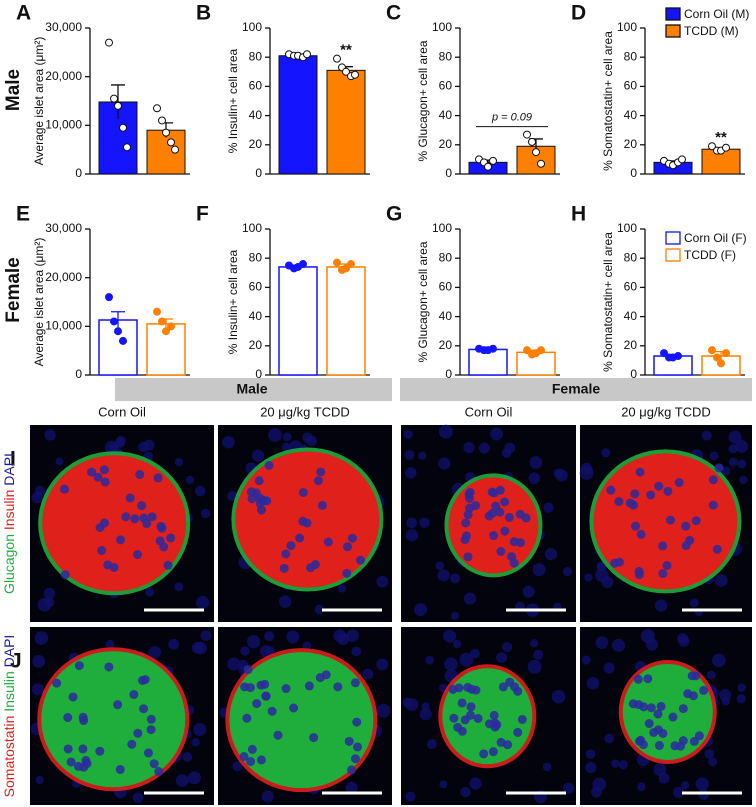  I want to click on y-axis-label: % Somatostatin+ cell area, so click(608, 101).